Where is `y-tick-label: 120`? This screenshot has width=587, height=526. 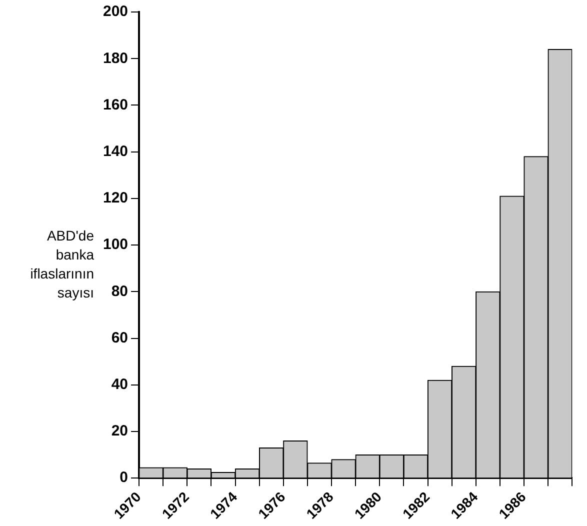
y-tick-label: 120 is located at coordinates (115, 198).